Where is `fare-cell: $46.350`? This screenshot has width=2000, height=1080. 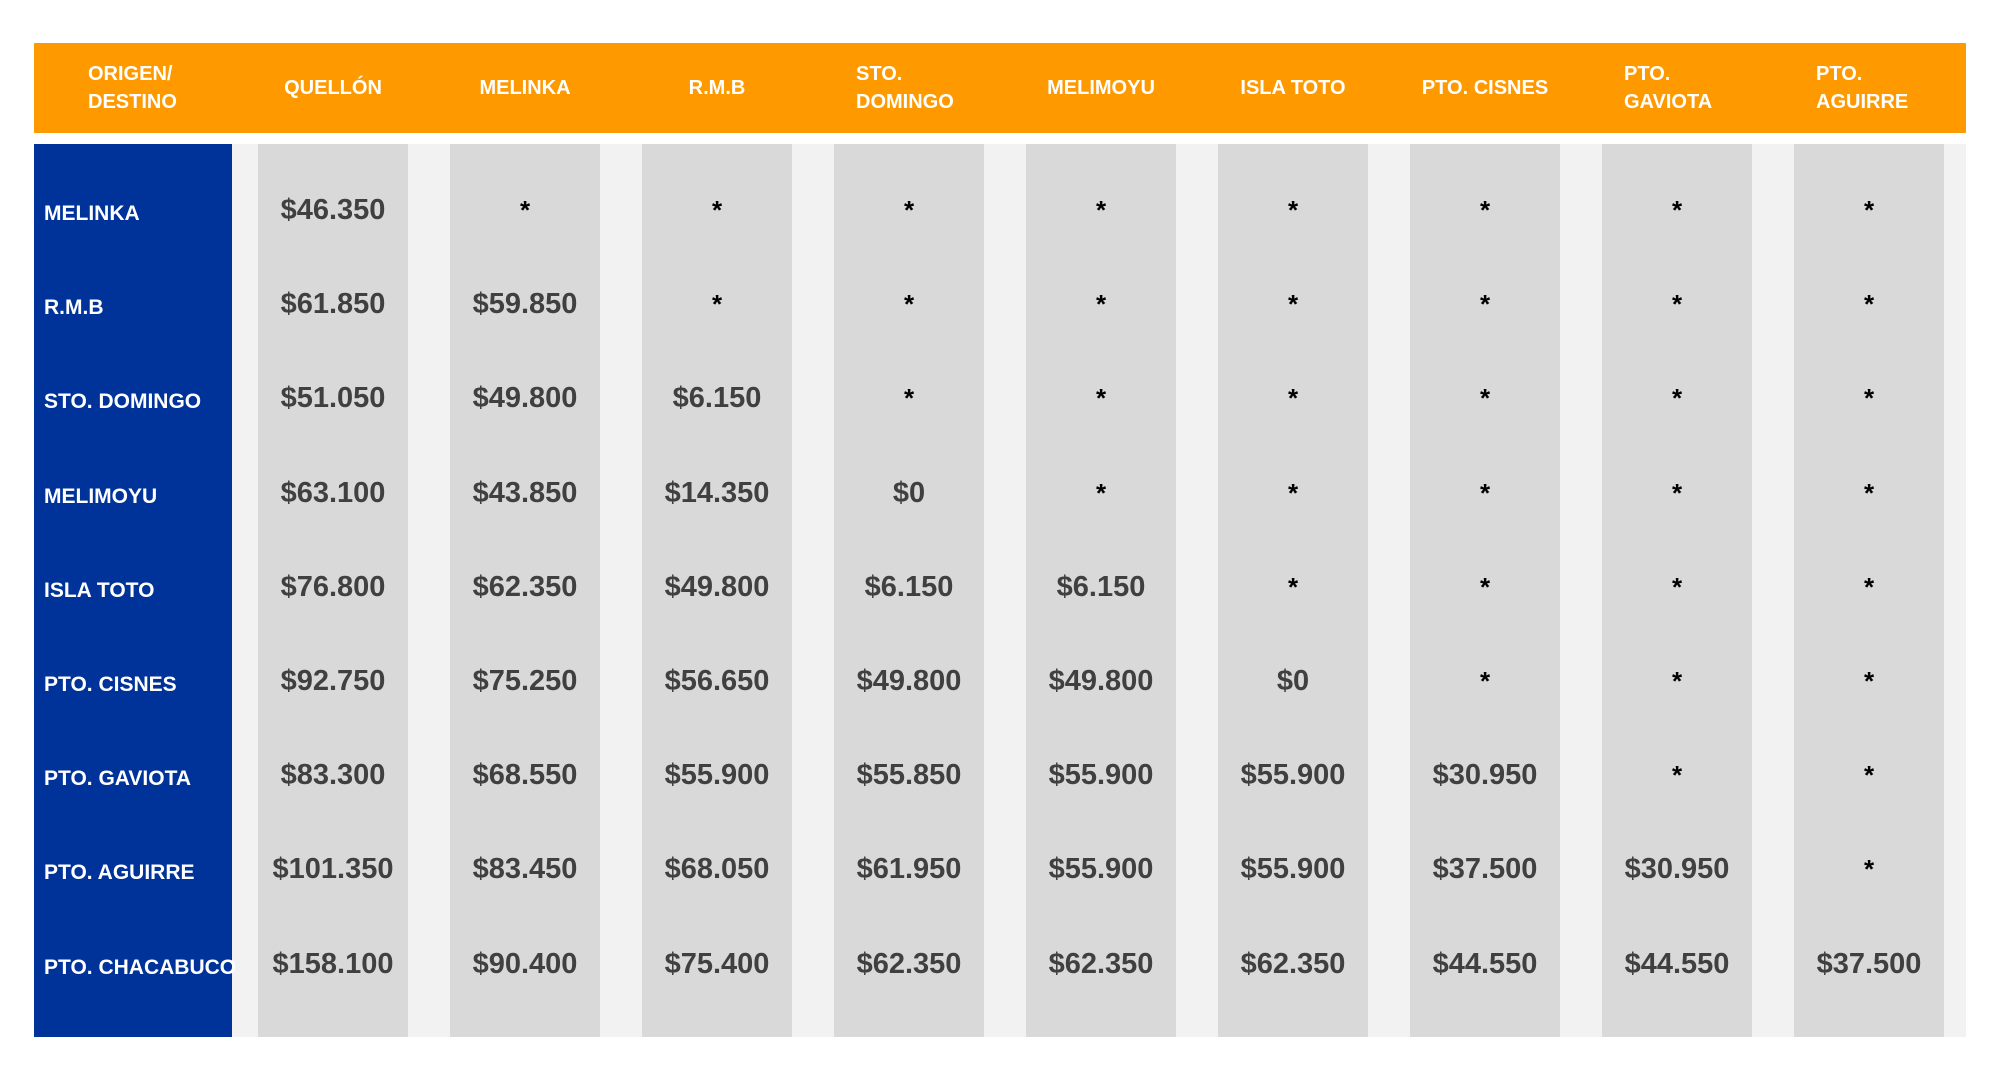
fare-cell: $46.350 is located at coordinates (333, 210).